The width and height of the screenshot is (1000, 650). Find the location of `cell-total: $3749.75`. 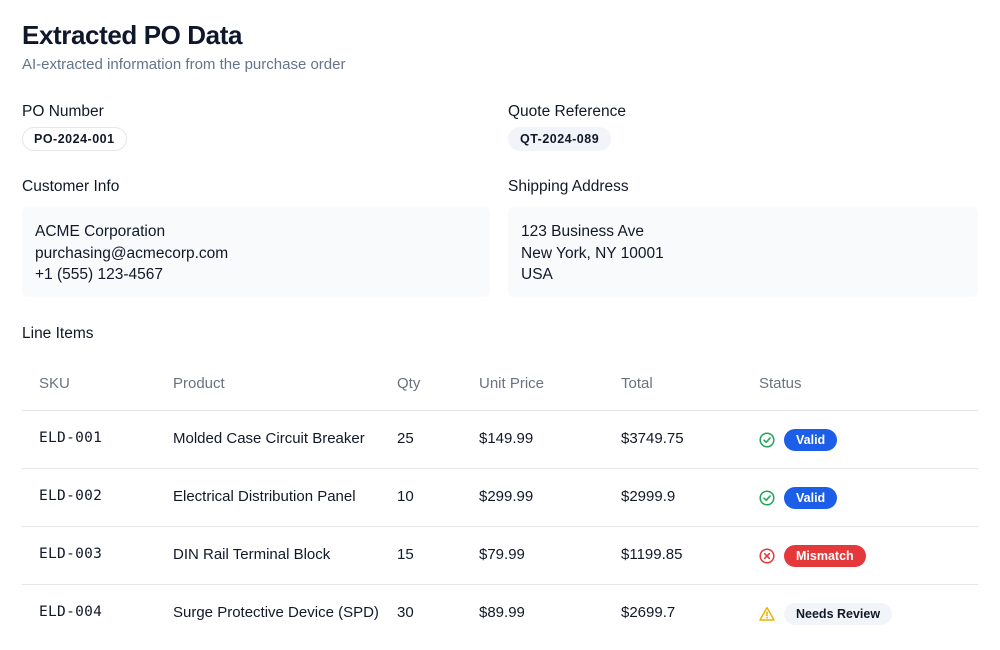

cell-total: $3749.75 is located at coordinates (652, 438).